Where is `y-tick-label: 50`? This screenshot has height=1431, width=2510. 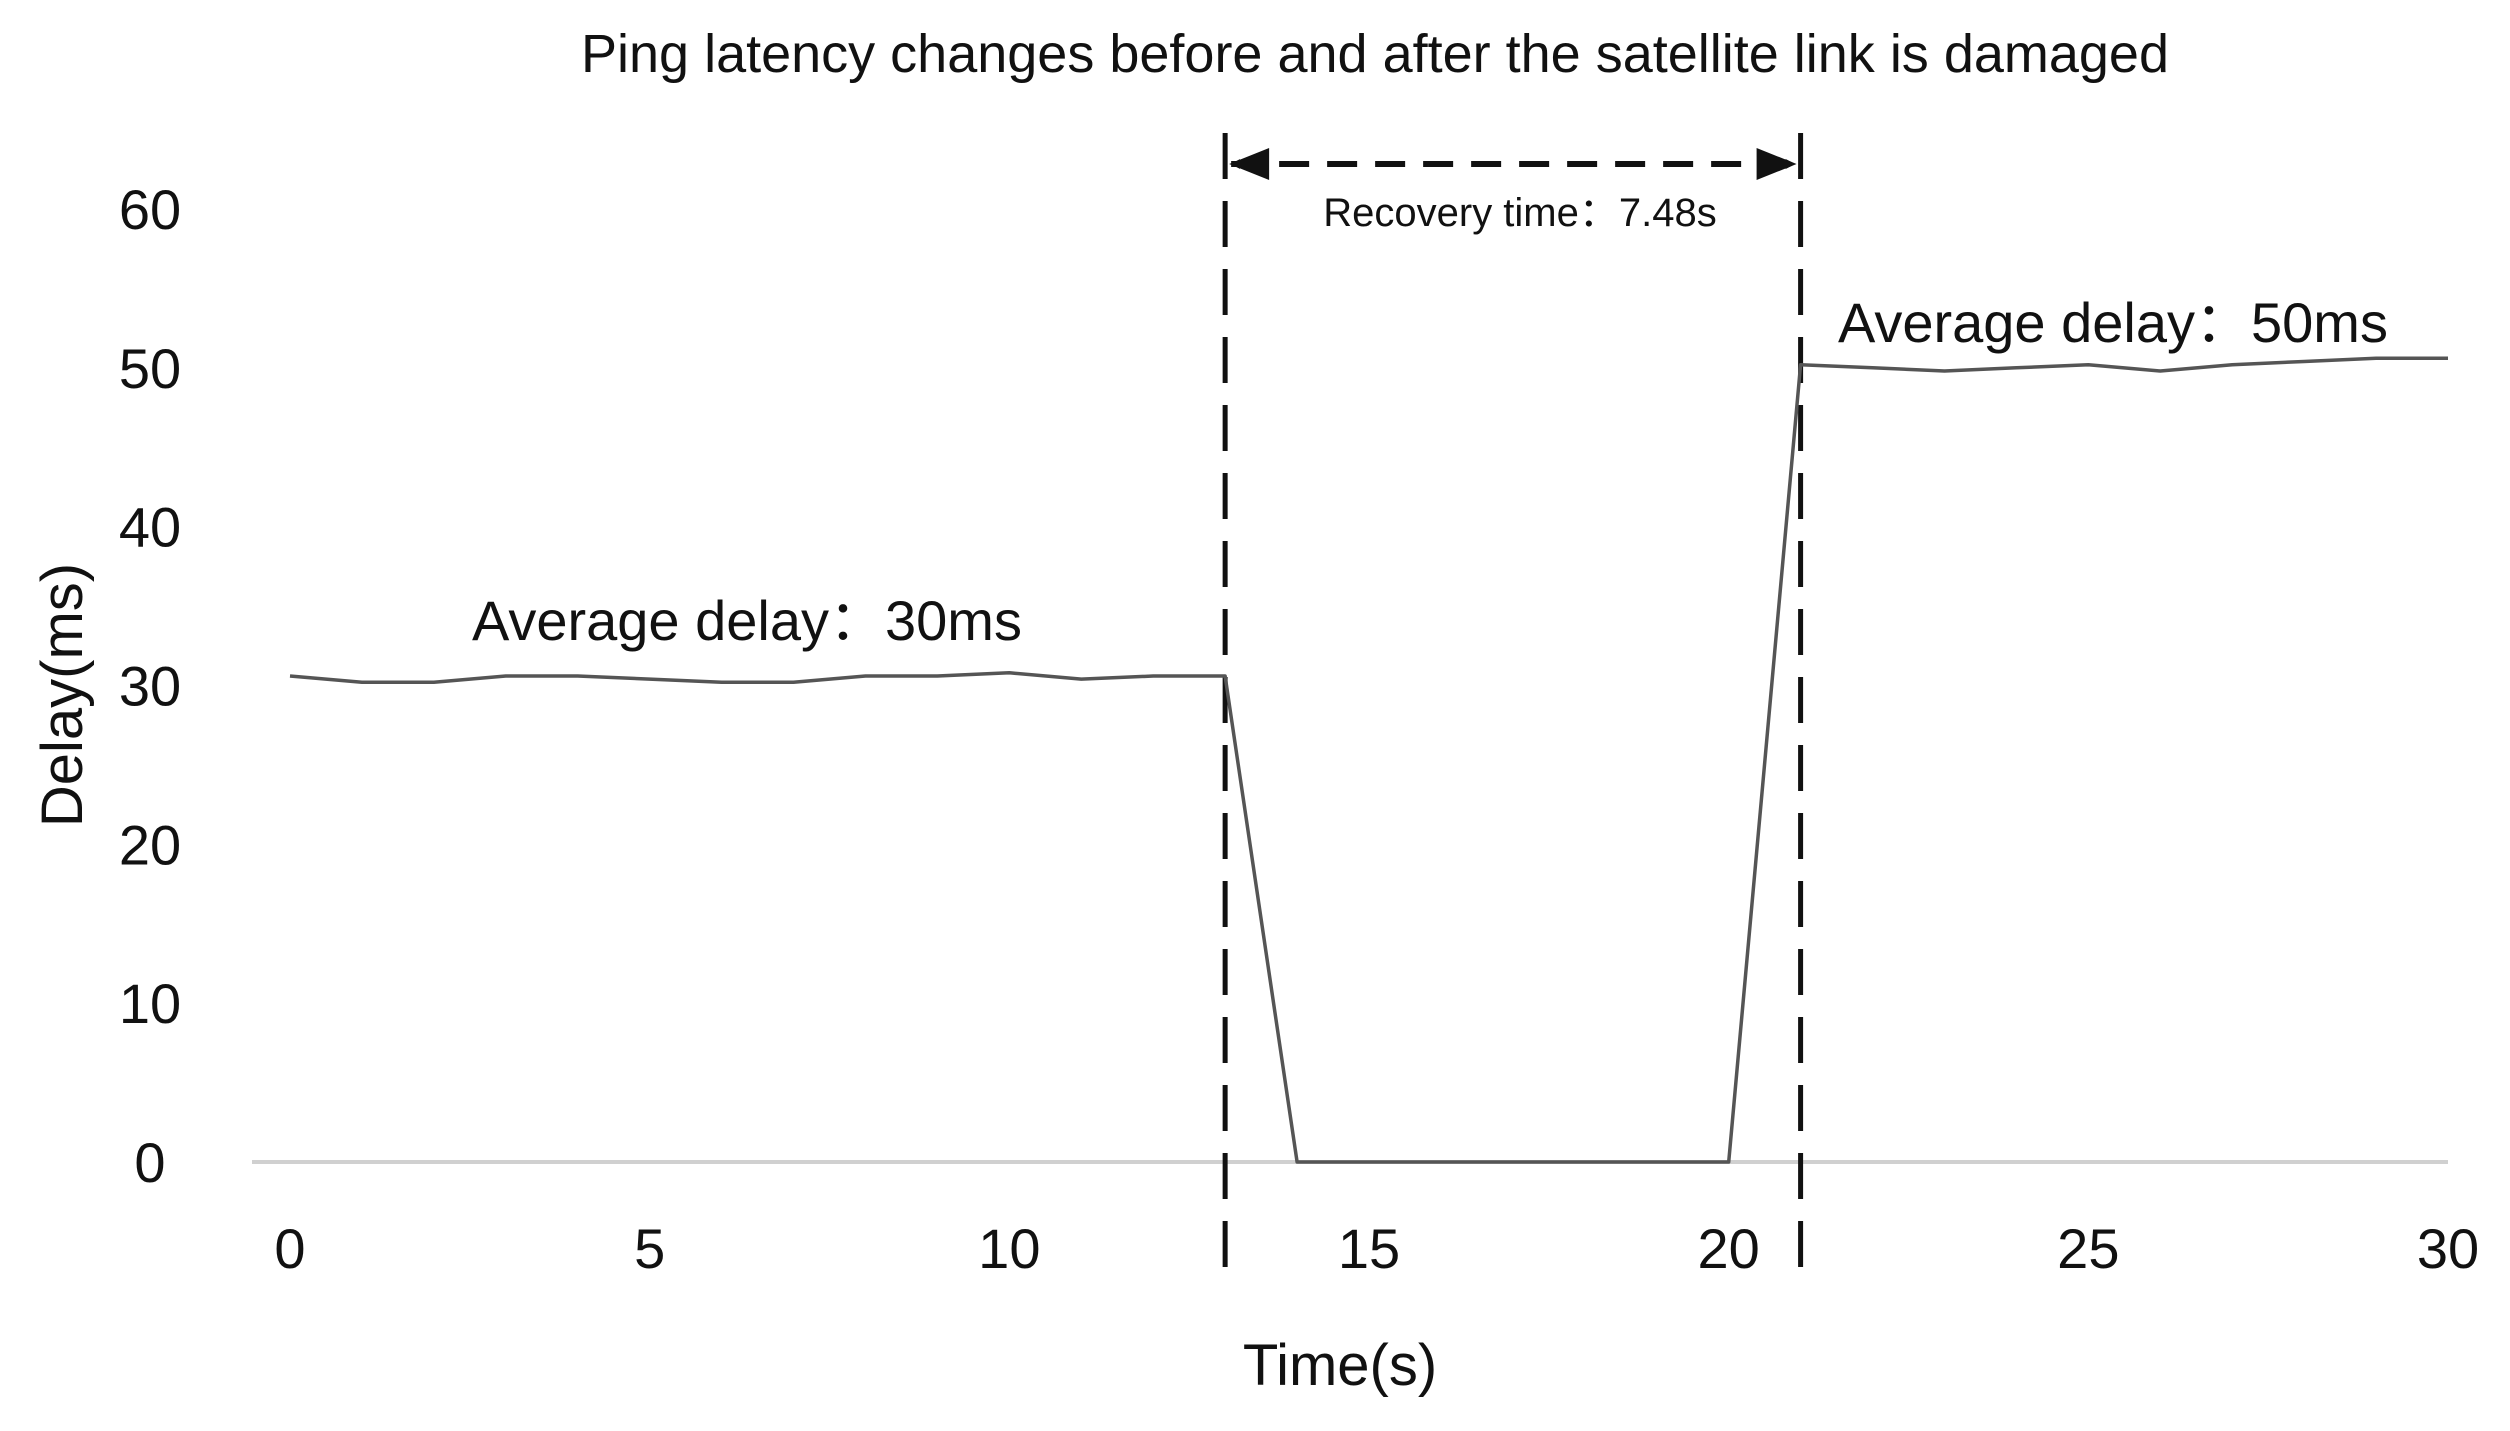 y-tick-label: 50 is located at coordinates (150, 368).